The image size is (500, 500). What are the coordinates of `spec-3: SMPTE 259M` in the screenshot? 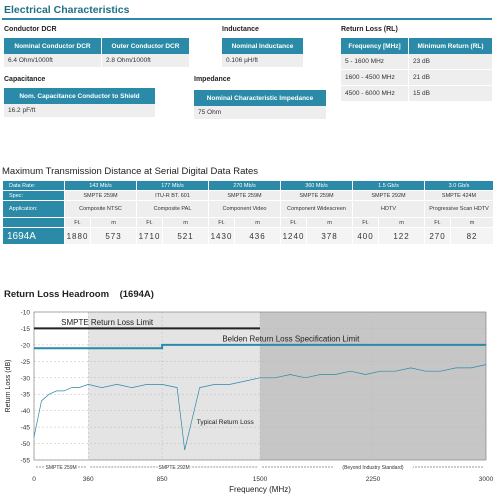 It's located at (244, 195).